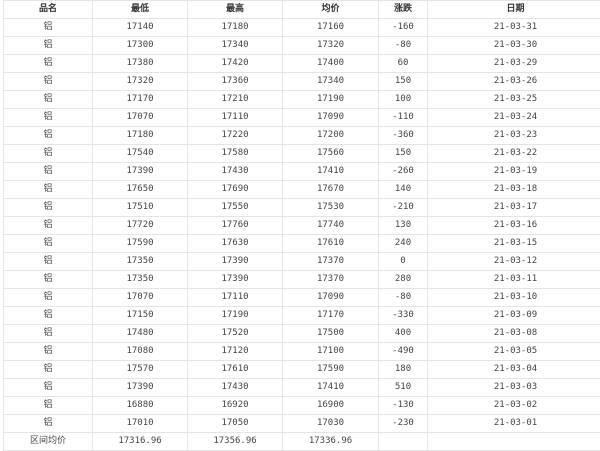  I want to click on cell-change: 150, so click(403, 82).